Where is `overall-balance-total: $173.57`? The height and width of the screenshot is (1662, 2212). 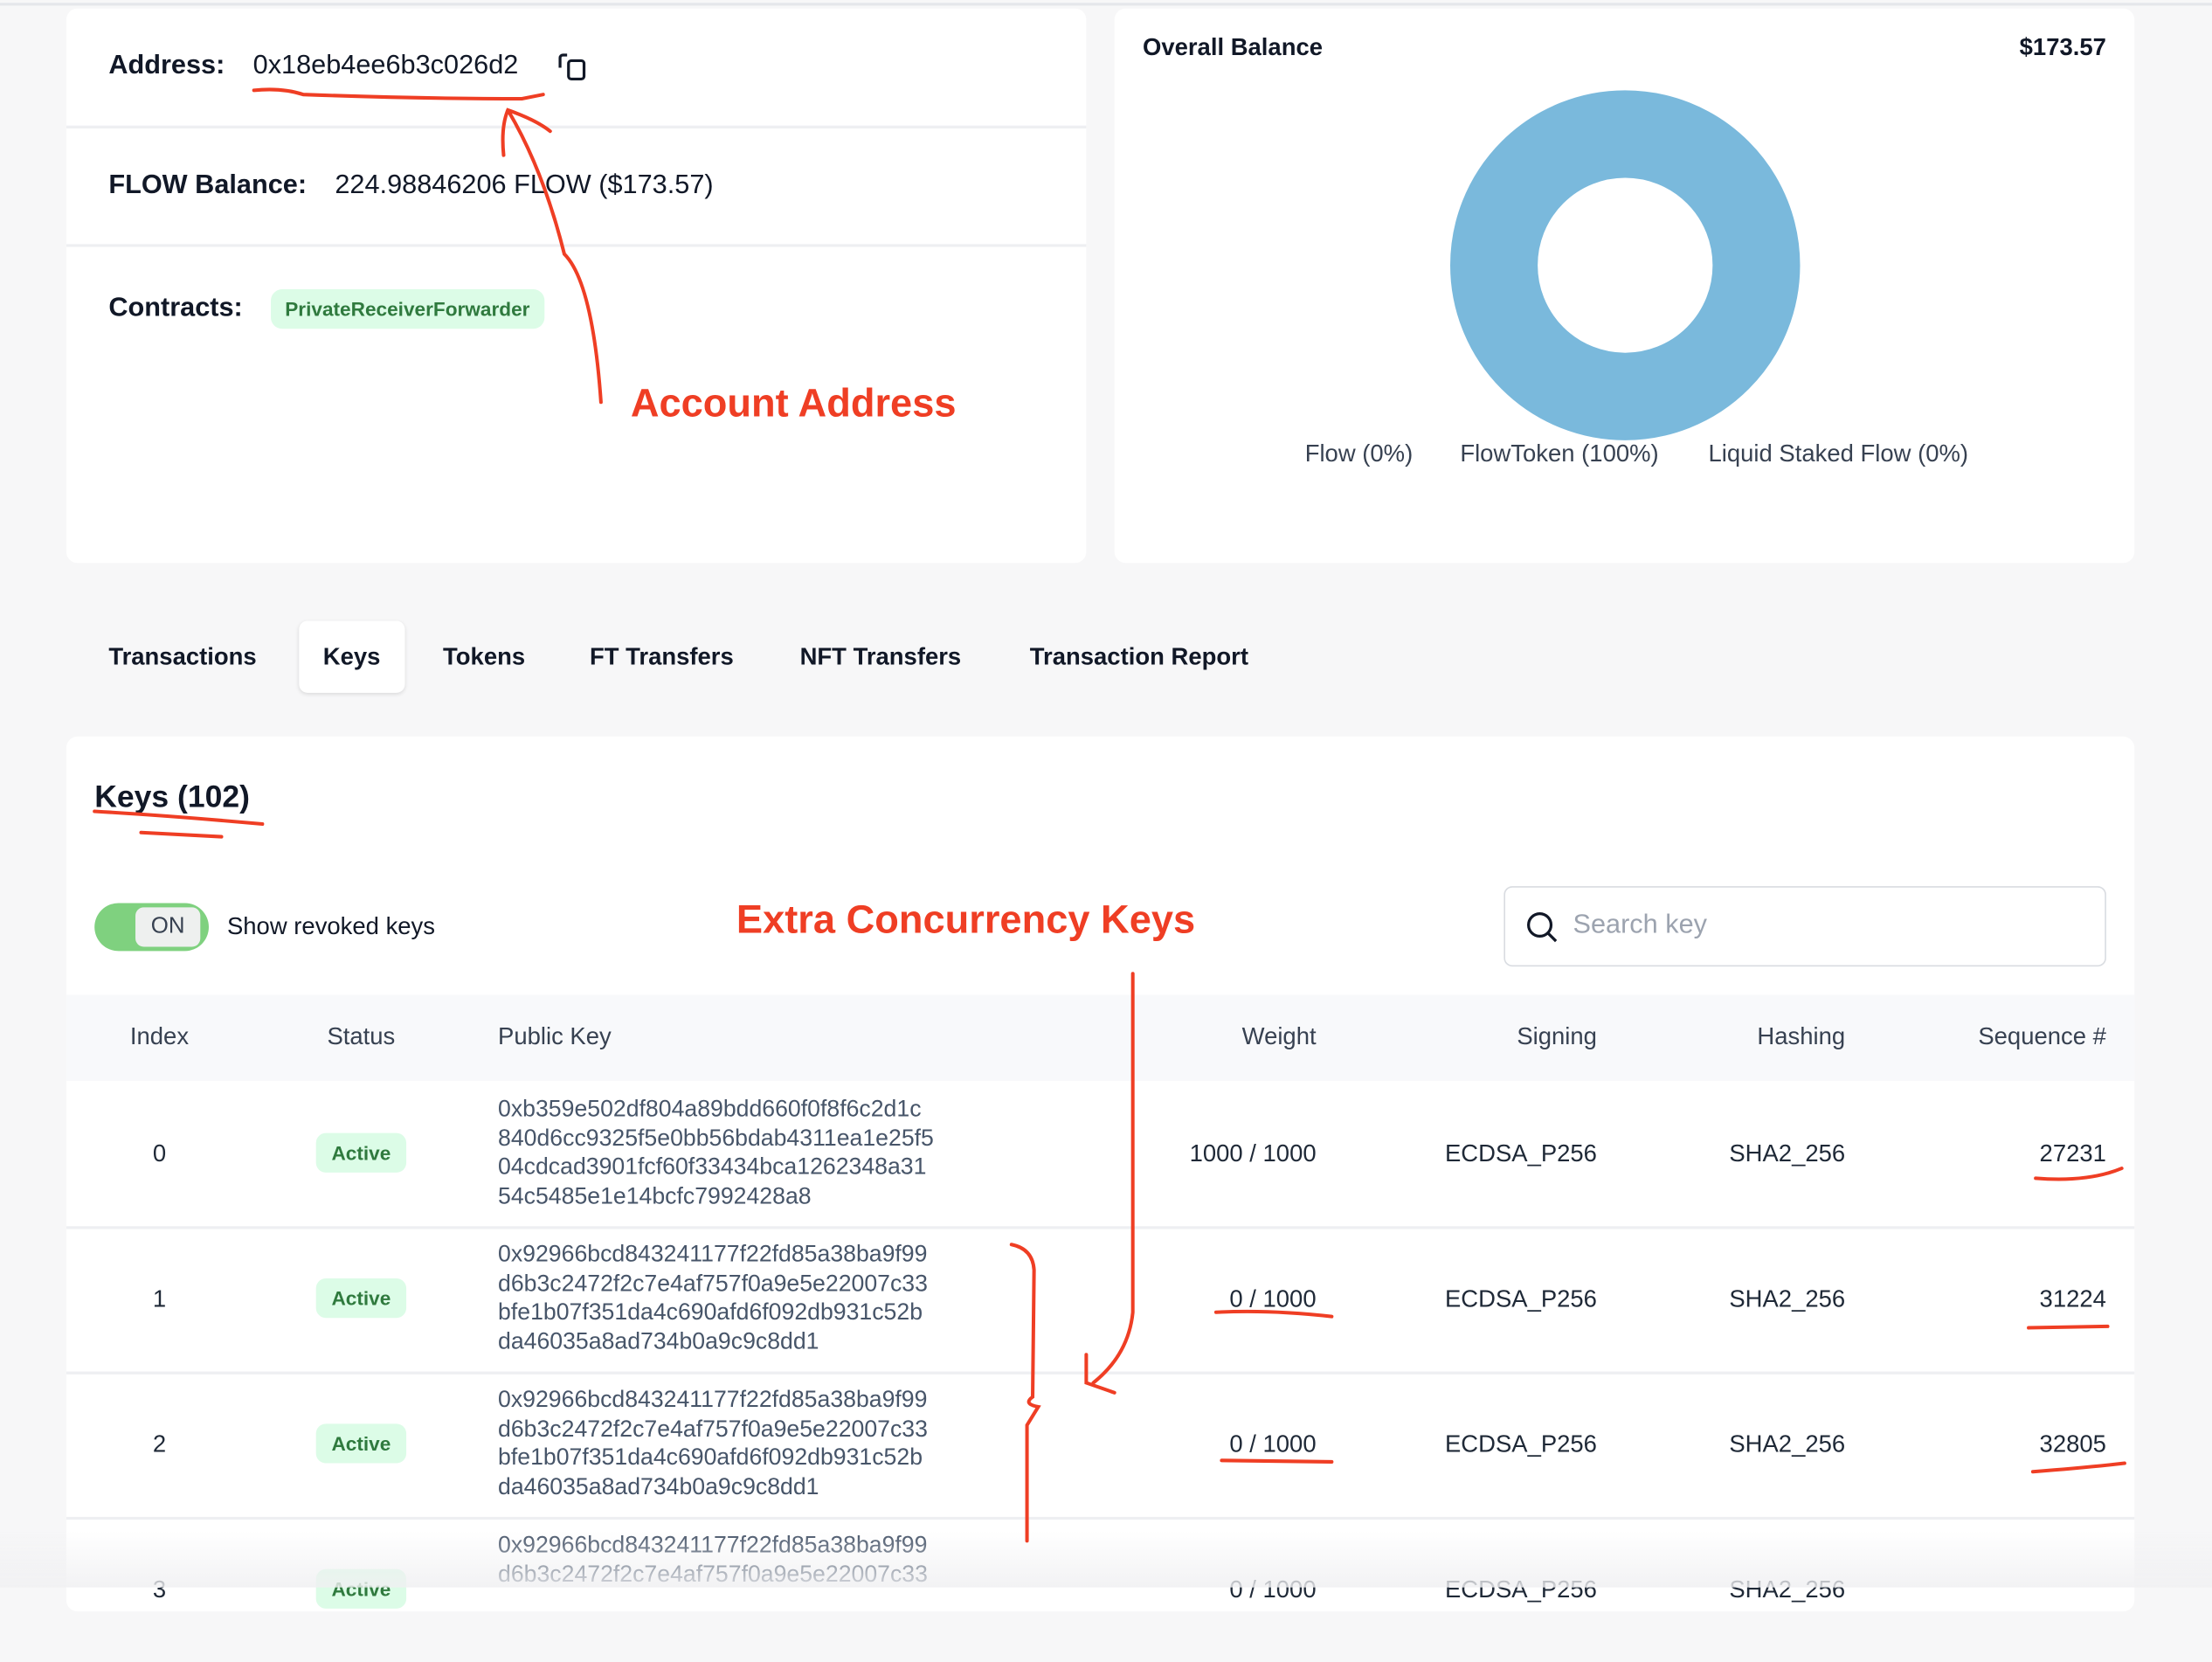
overall-balance-total: $173.57 is located at coordinates (2062, 47).